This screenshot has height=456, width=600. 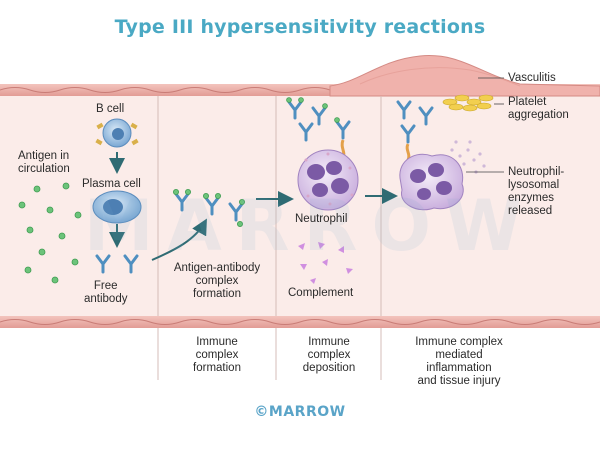 I want to click on leader-lines, so click(x=485, y=125).